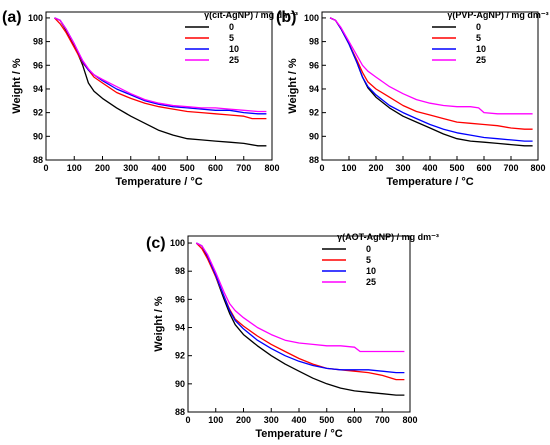 The width and height of the screenshot is (550, 445). Describe the element at coordinates (251, 15) in the screenshot. I see `legend-title: γ(cit-AgNP) / mg dm⁻³` at that location.